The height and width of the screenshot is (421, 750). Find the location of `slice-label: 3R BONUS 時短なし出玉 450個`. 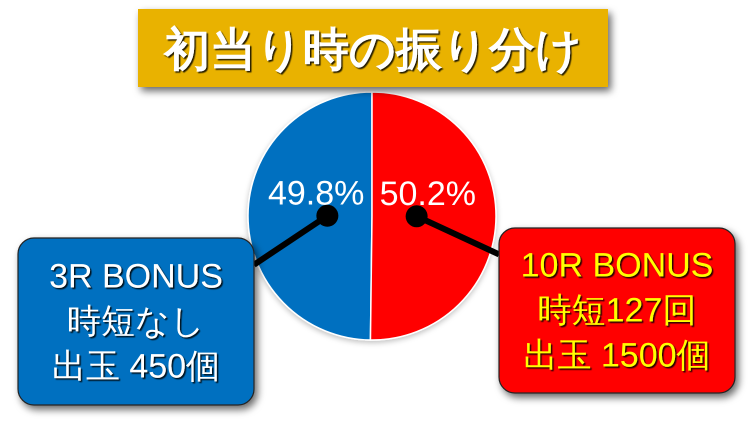

slice-label: 3R BONUS 時短なし出玉 450個 is located at coordinates (136, 322).